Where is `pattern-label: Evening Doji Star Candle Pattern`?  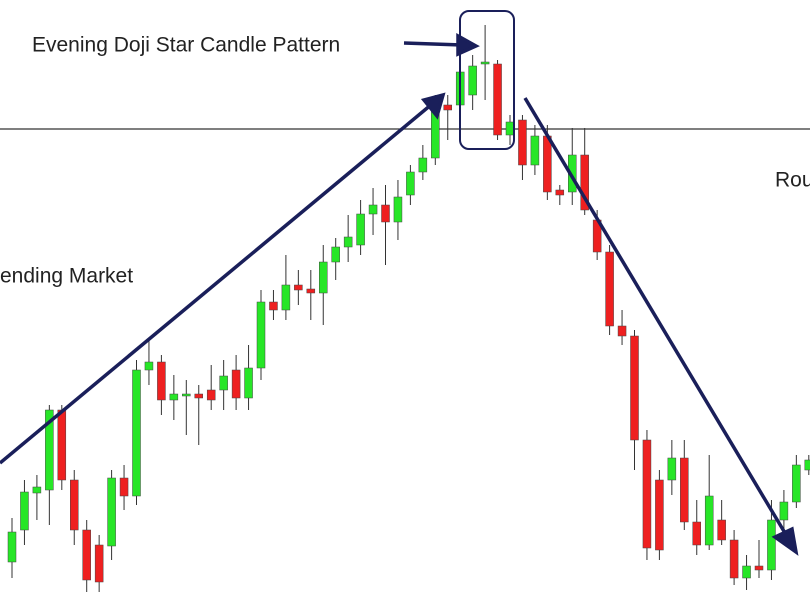 pattern-label: Evening Doji Star Candle Pattern is located at coordinates (186, 45).